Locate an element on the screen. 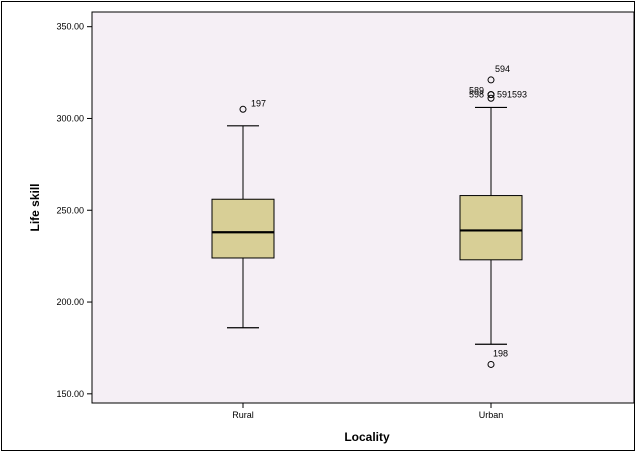 Image resolution: width=637 pixels, height=453 pixels. y-tick-label: 250.00 is located at coordinates (70, 210).